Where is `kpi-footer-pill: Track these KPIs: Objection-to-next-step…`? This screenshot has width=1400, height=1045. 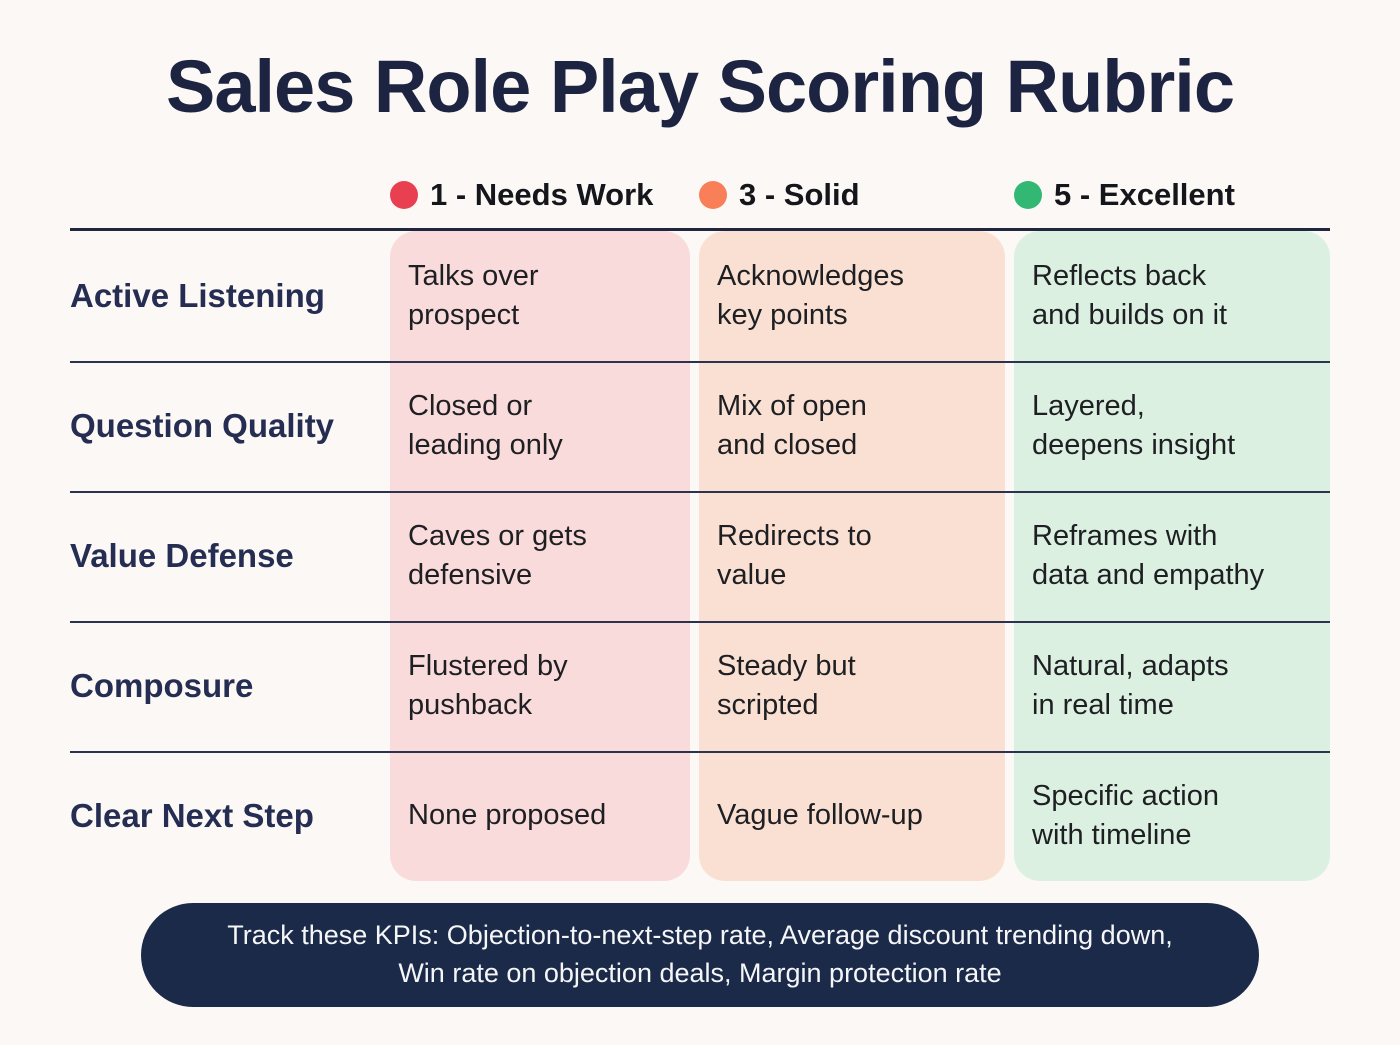 kpi-footer-pill: Track these KPIs: Objection-to-next-step… is located at coordinates (700, 955).